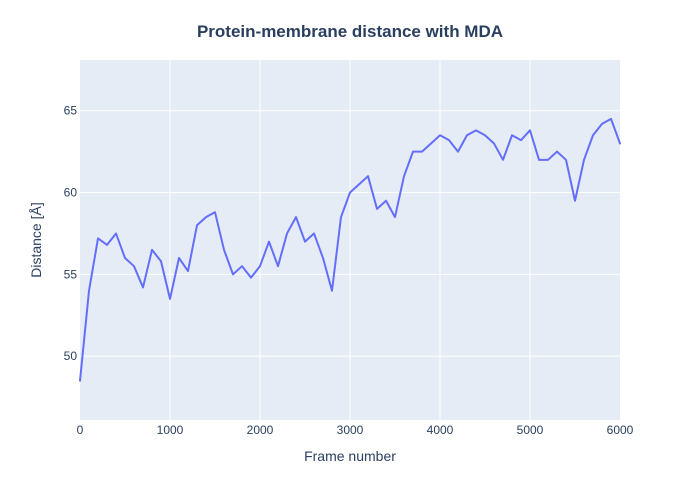  Describe the element at coordinates (170, 430) in the screenshot. I see `x-tick-label: 1000` at that location.